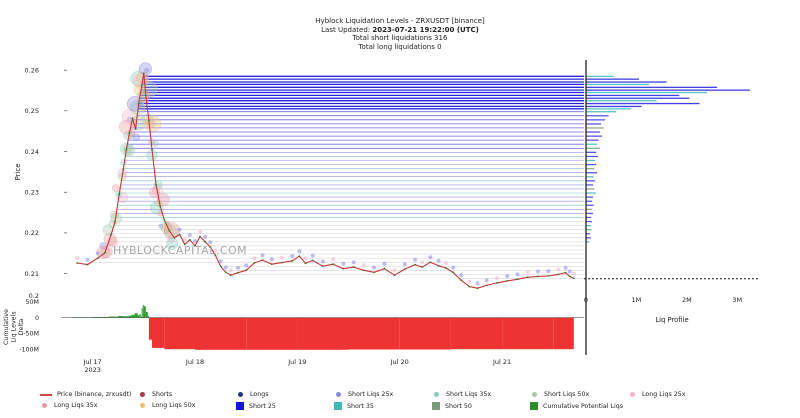 The height and width of the screenshot is (418, 800). Describe the element at coordinates (637, 300) in the screenshot. I see `profile-tick-label: 1M` at that location.